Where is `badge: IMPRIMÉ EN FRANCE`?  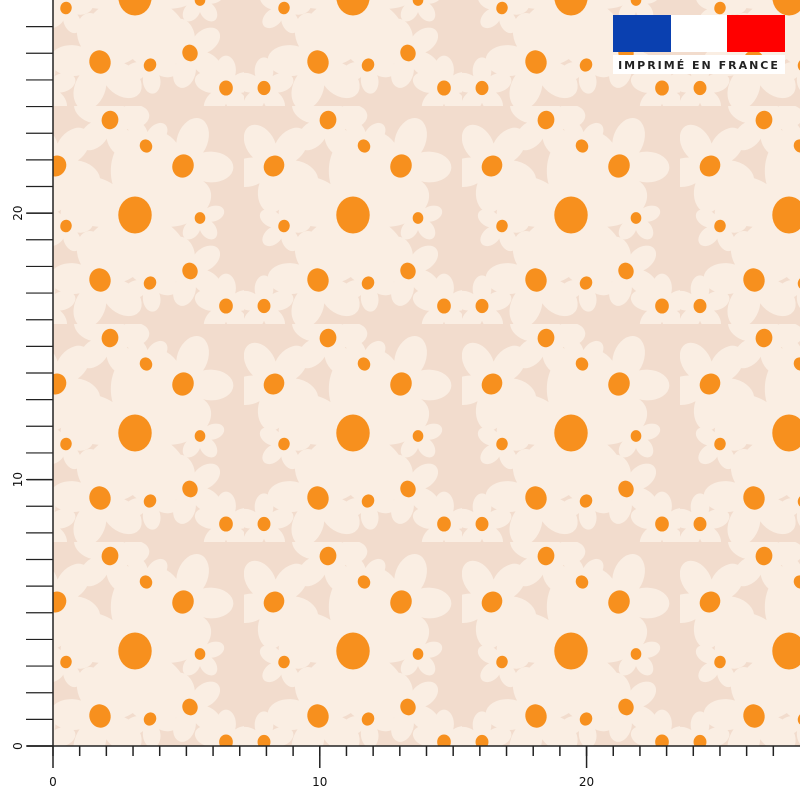 badge: IMPRIMÉ EN FRANCE is located at coordinates (699, 44).